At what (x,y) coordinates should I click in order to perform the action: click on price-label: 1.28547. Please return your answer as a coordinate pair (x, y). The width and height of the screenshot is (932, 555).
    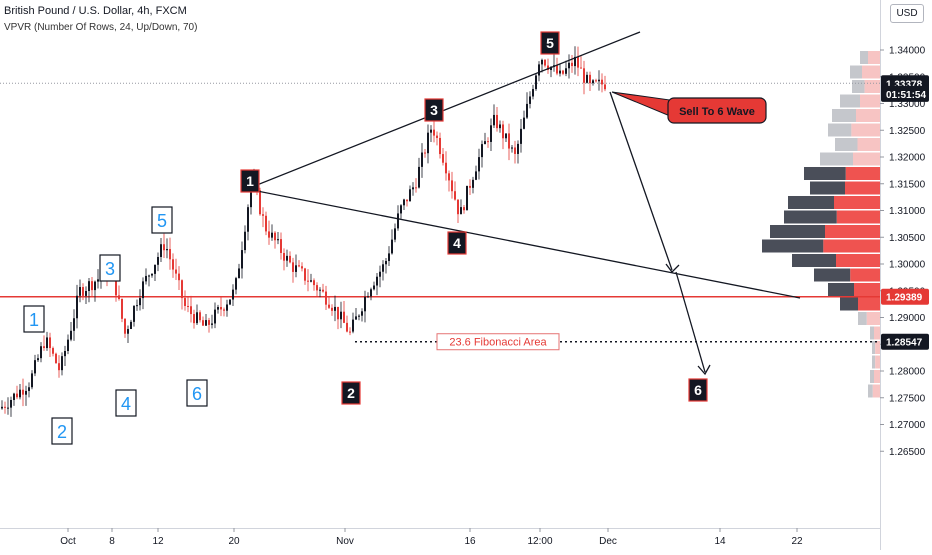
    Looking at the image, I should click on (905, 341).